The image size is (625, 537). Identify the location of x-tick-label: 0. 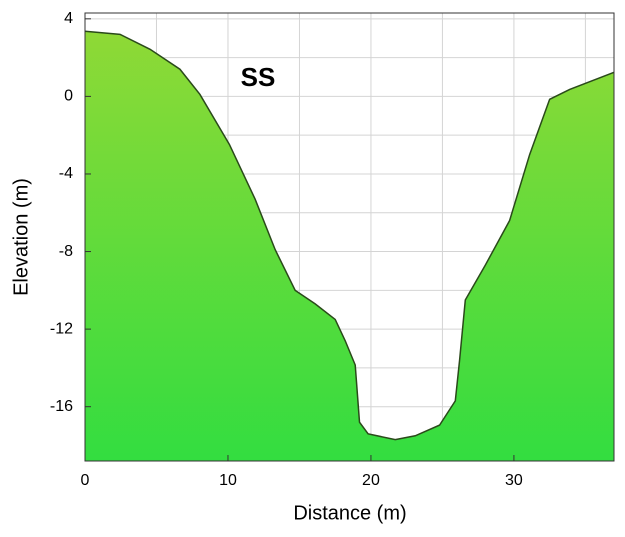
(85, 480).